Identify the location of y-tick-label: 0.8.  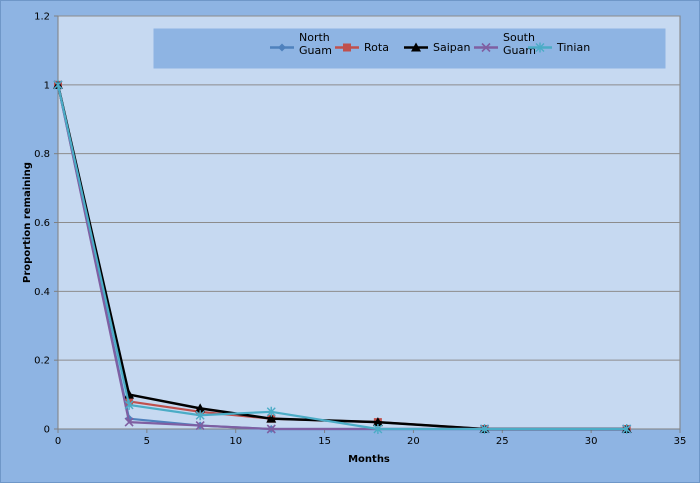
(42, 154).